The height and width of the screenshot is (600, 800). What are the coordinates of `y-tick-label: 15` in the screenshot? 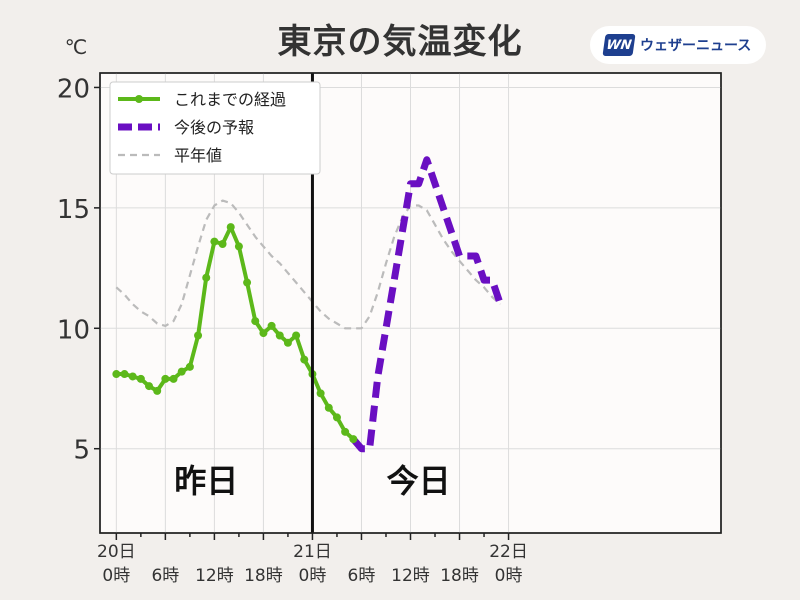 It's located at (73, 210).